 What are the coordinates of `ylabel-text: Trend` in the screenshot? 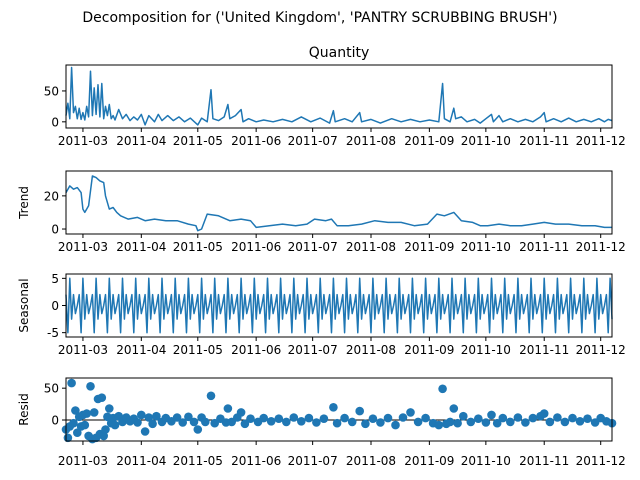 It's located at (24, 203).